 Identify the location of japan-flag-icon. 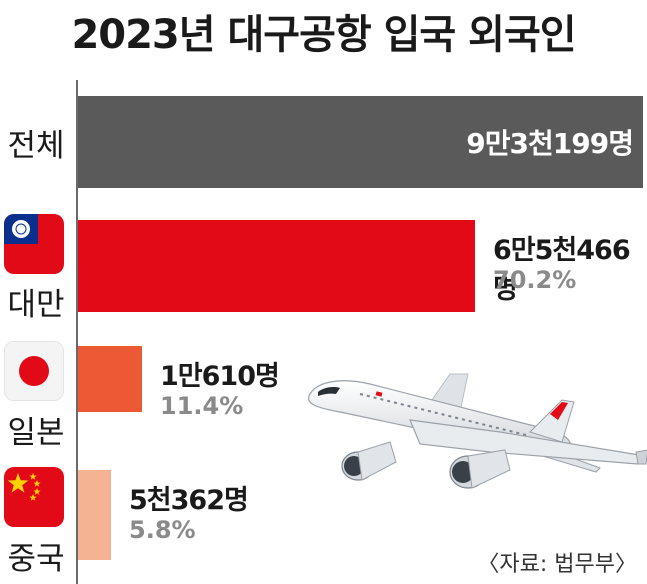
(34, 371).